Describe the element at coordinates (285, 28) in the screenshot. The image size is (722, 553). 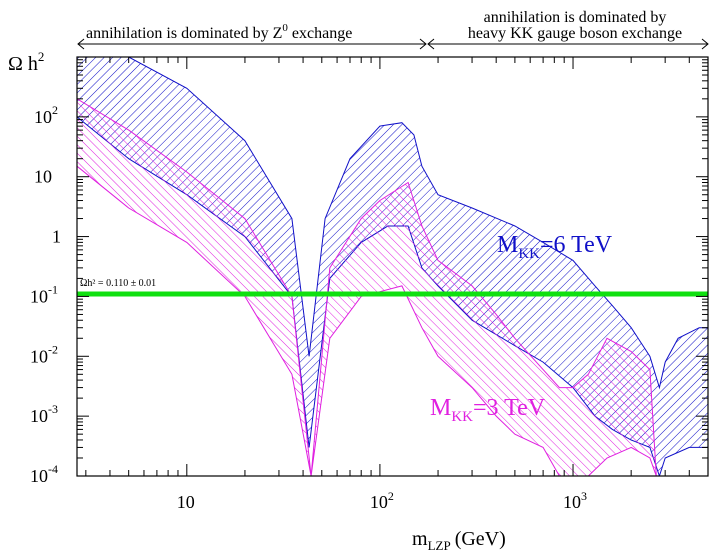
I see `annotation-left-sup: 0` at that location.